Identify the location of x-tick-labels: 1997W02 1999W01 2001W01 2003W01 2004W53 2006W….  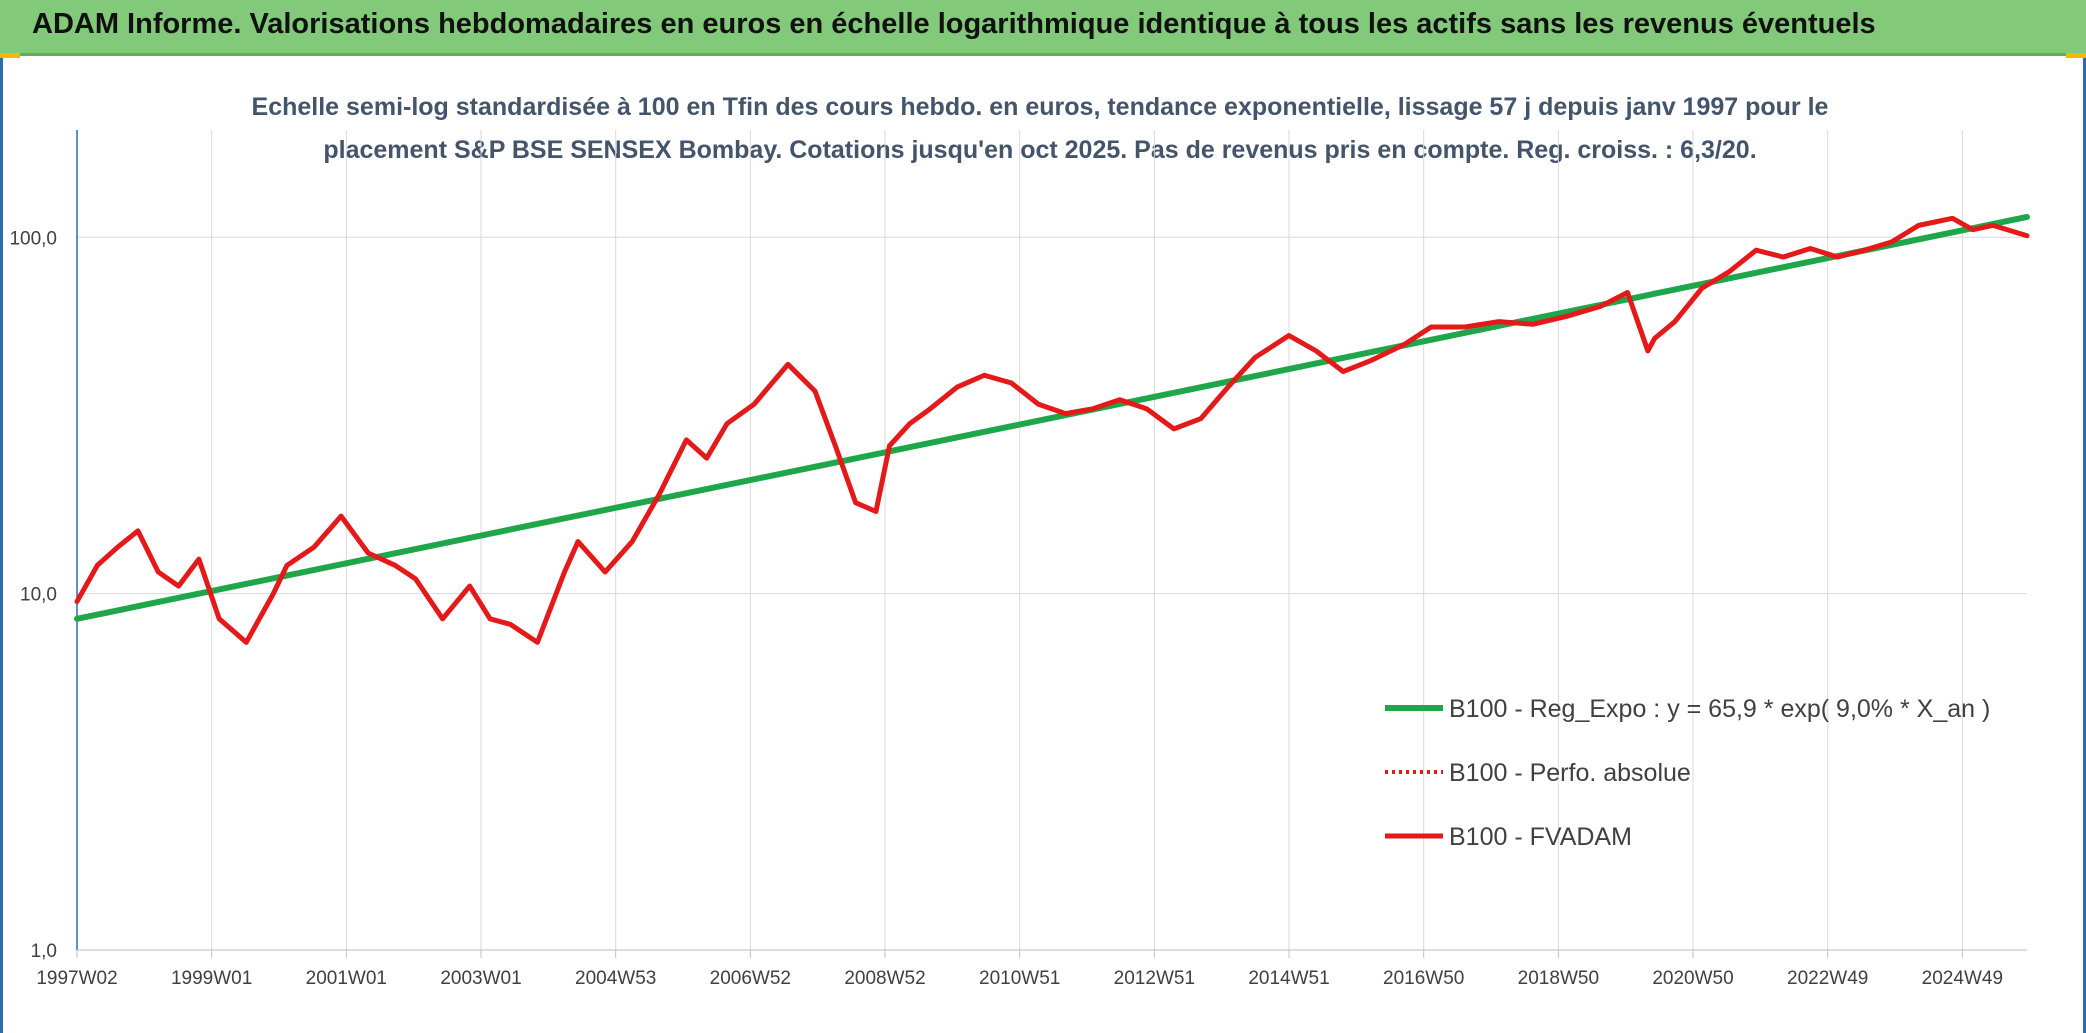
(1019, 978).